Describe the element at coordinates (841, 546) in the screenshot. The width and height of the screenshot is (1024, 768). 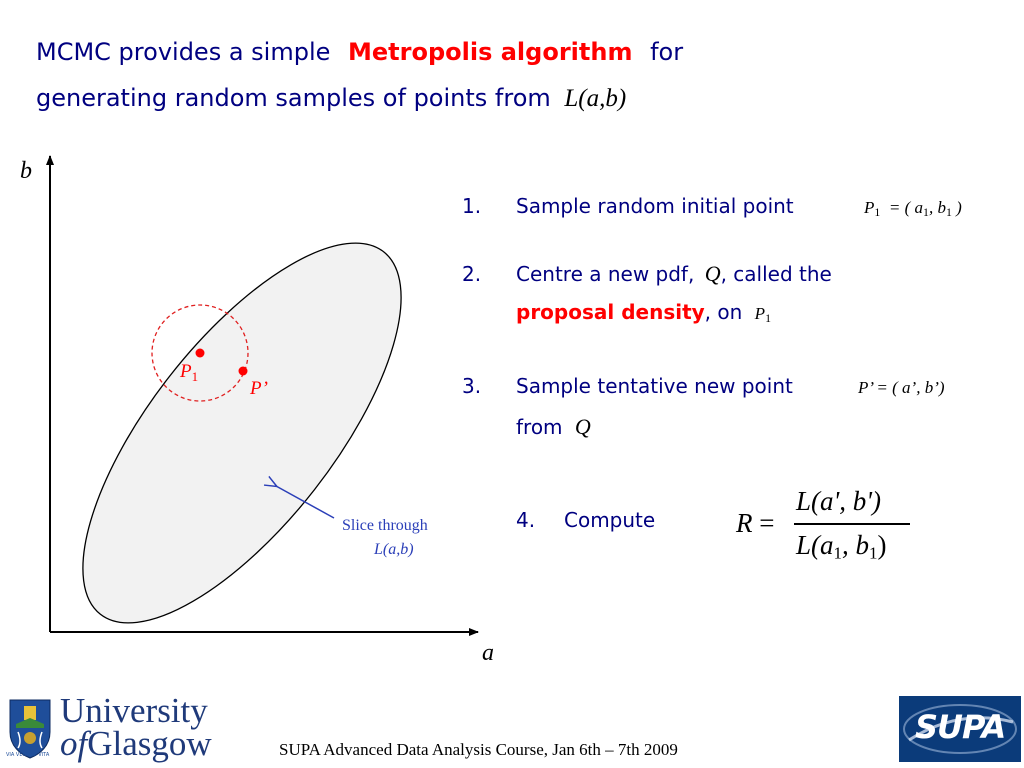
I see `formula-denominator: L(a1, b1)` at that location.